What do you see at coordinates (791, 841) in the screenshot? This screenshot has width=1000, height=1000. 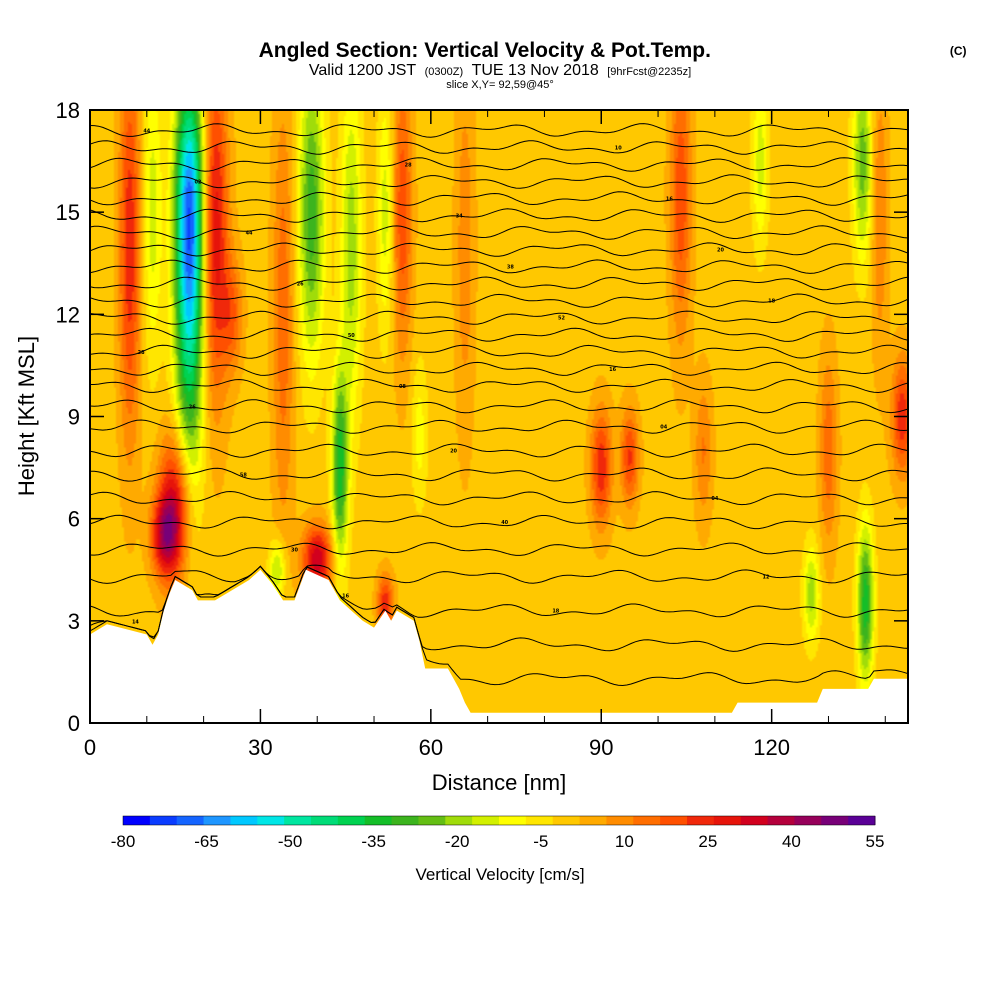 I see `colorbar-tick-label: 40` at bounding box center [791, 841].